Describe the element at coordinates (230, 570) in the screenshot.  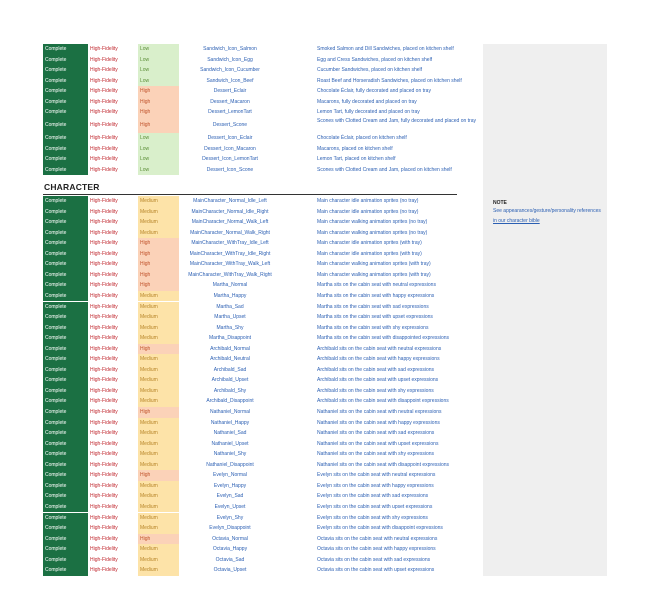
I see `asset-name-cell: Octavia_Upset` at that location.